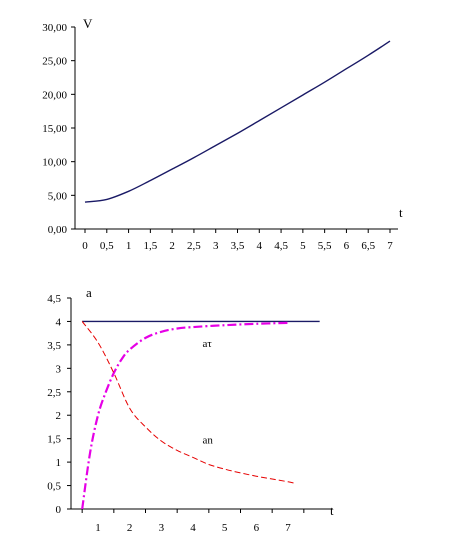  What do you see at coordinates (59, 322) in the screenshot?
I see `y-tick-label: 4` at bounding box center [59, 322].